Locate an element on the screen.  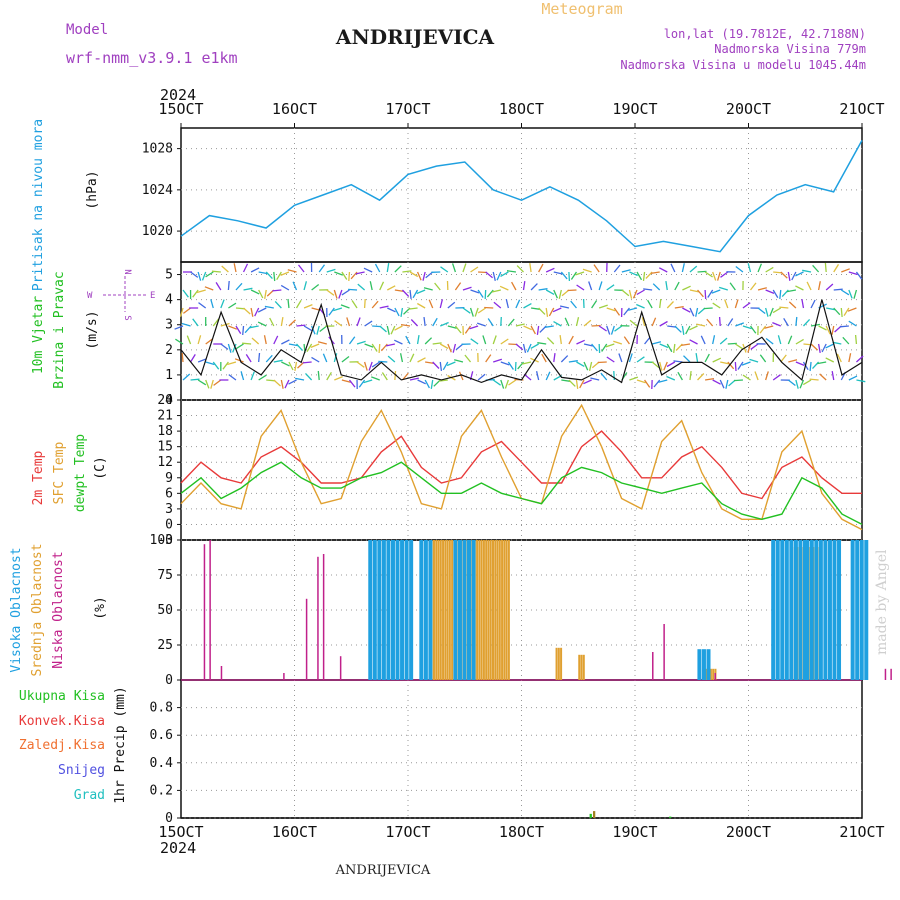
coords-label: lon,lat (19.7812E, 42.7188N) is located at coordinates (765, 34).